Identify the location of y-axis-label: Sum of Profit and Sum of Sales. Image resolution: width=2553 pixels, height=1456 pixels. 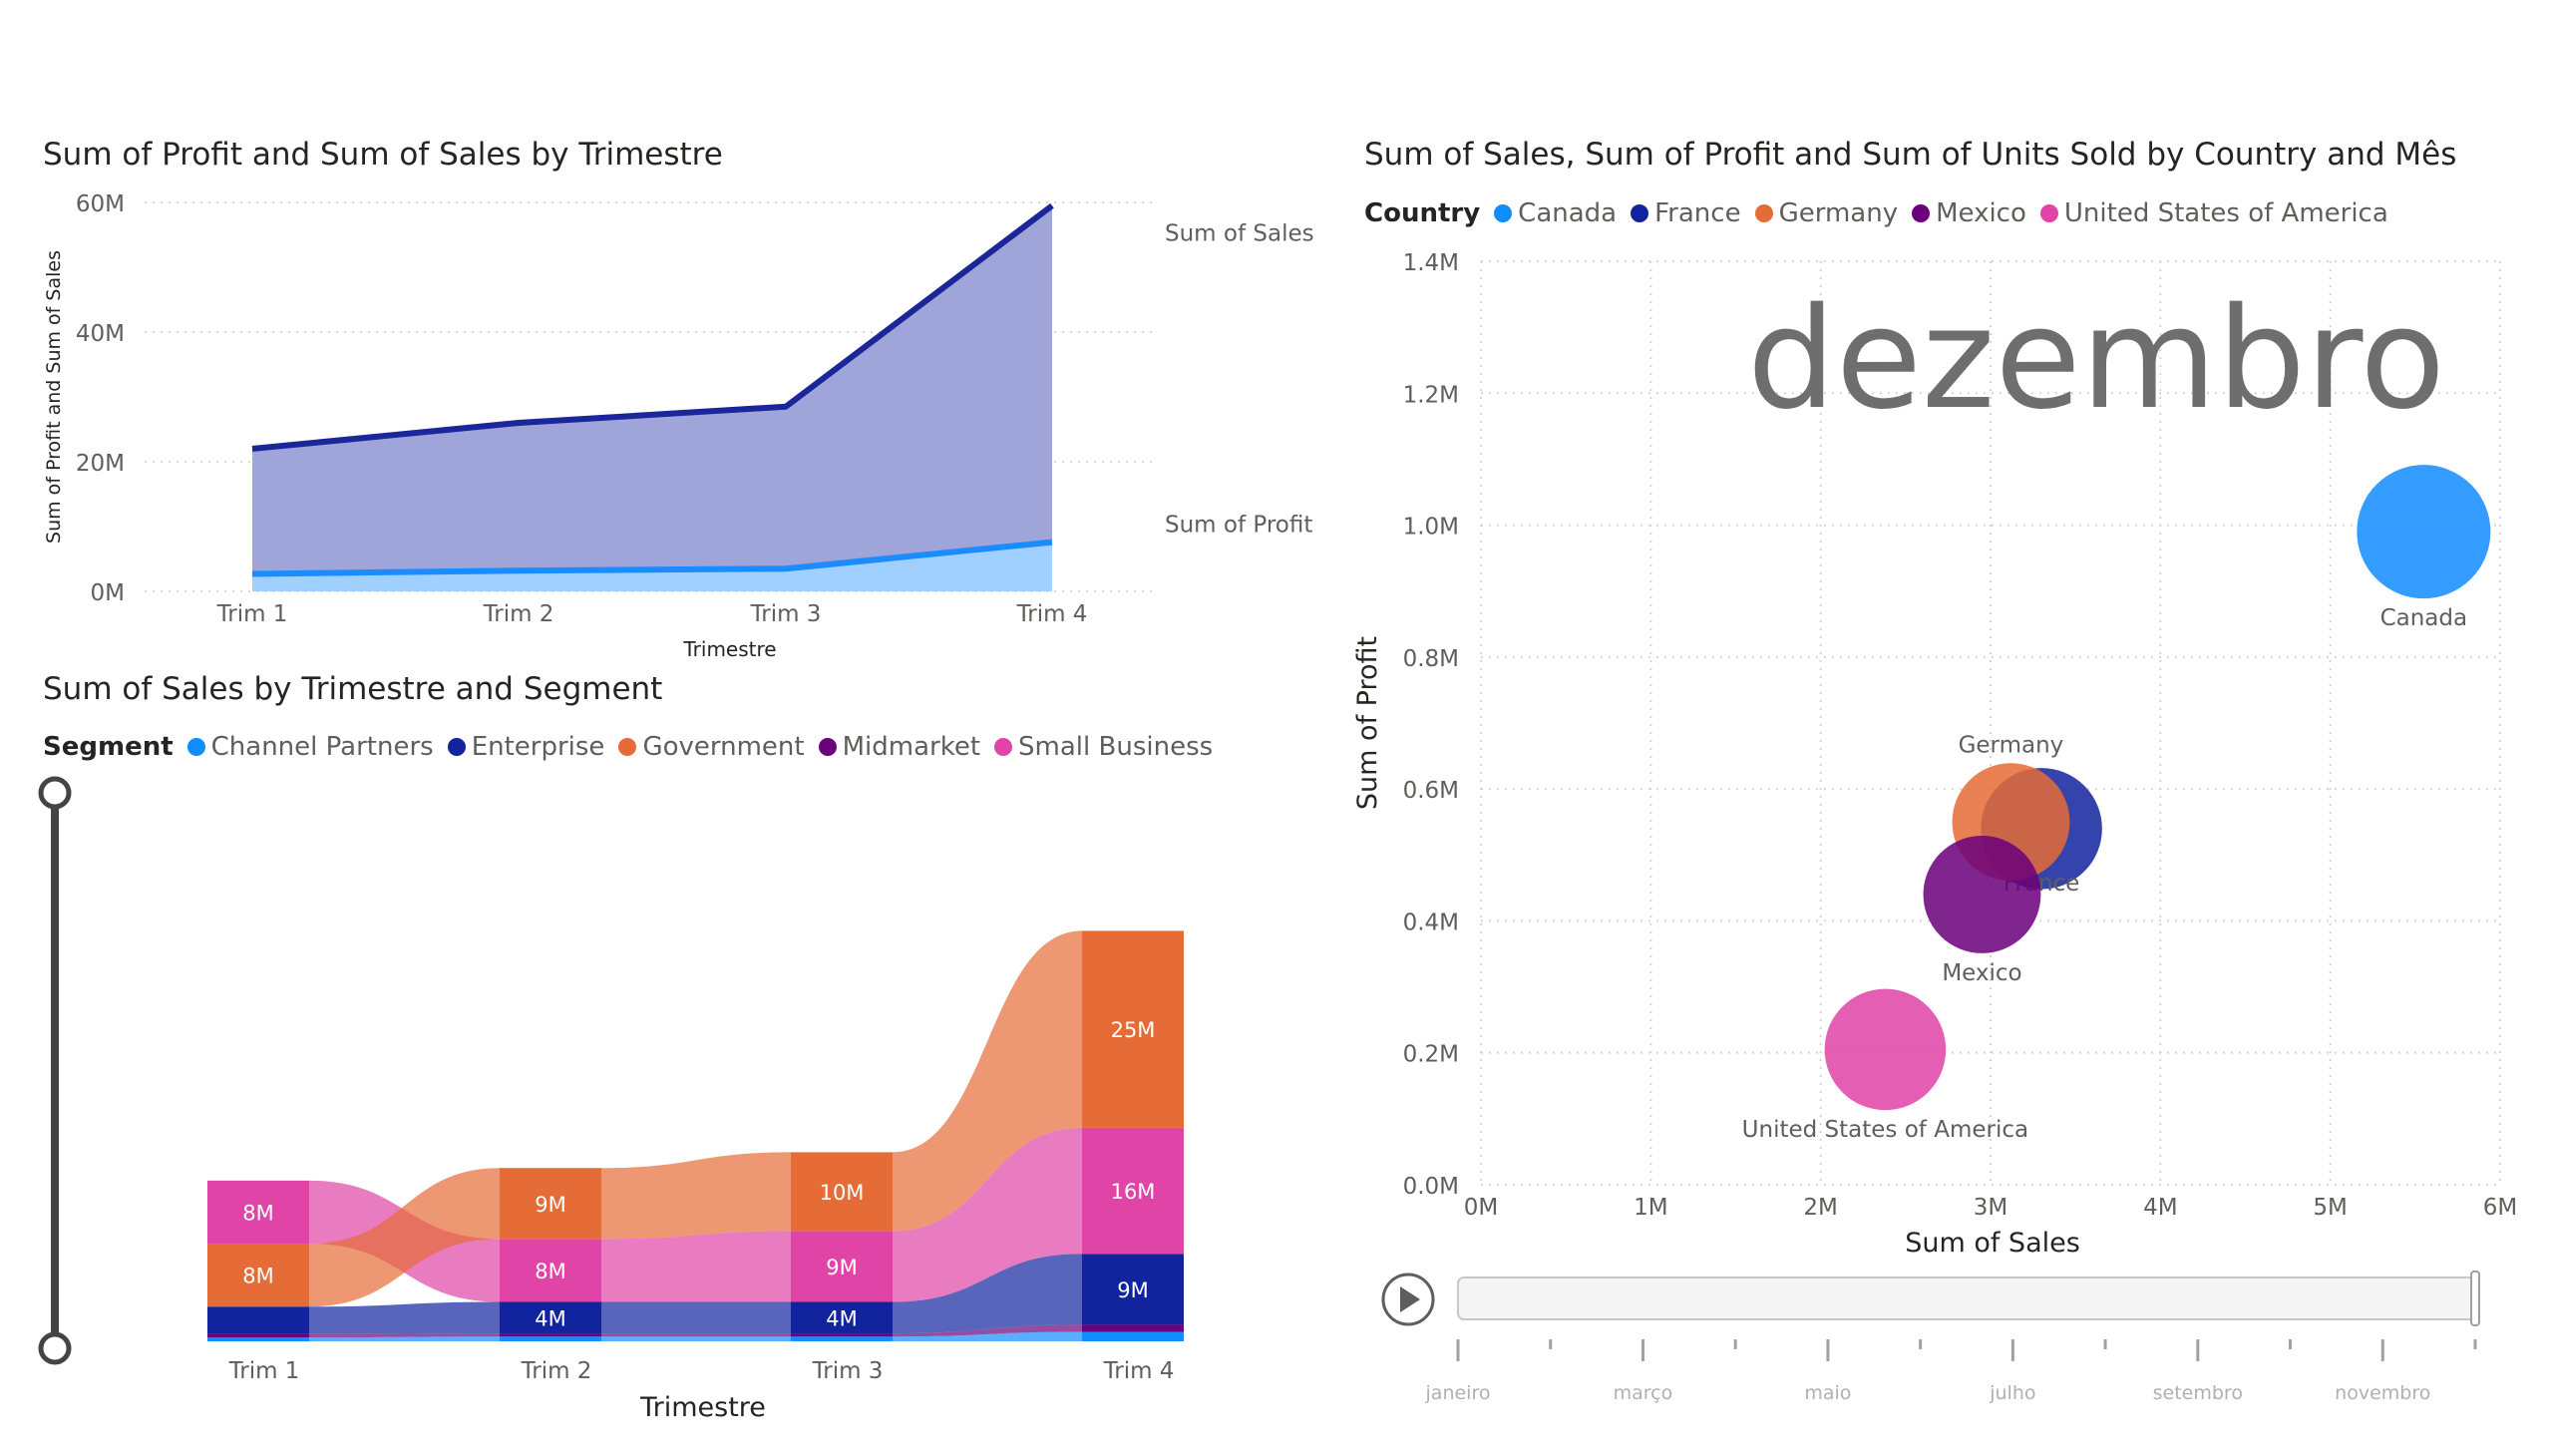
(54, 397).